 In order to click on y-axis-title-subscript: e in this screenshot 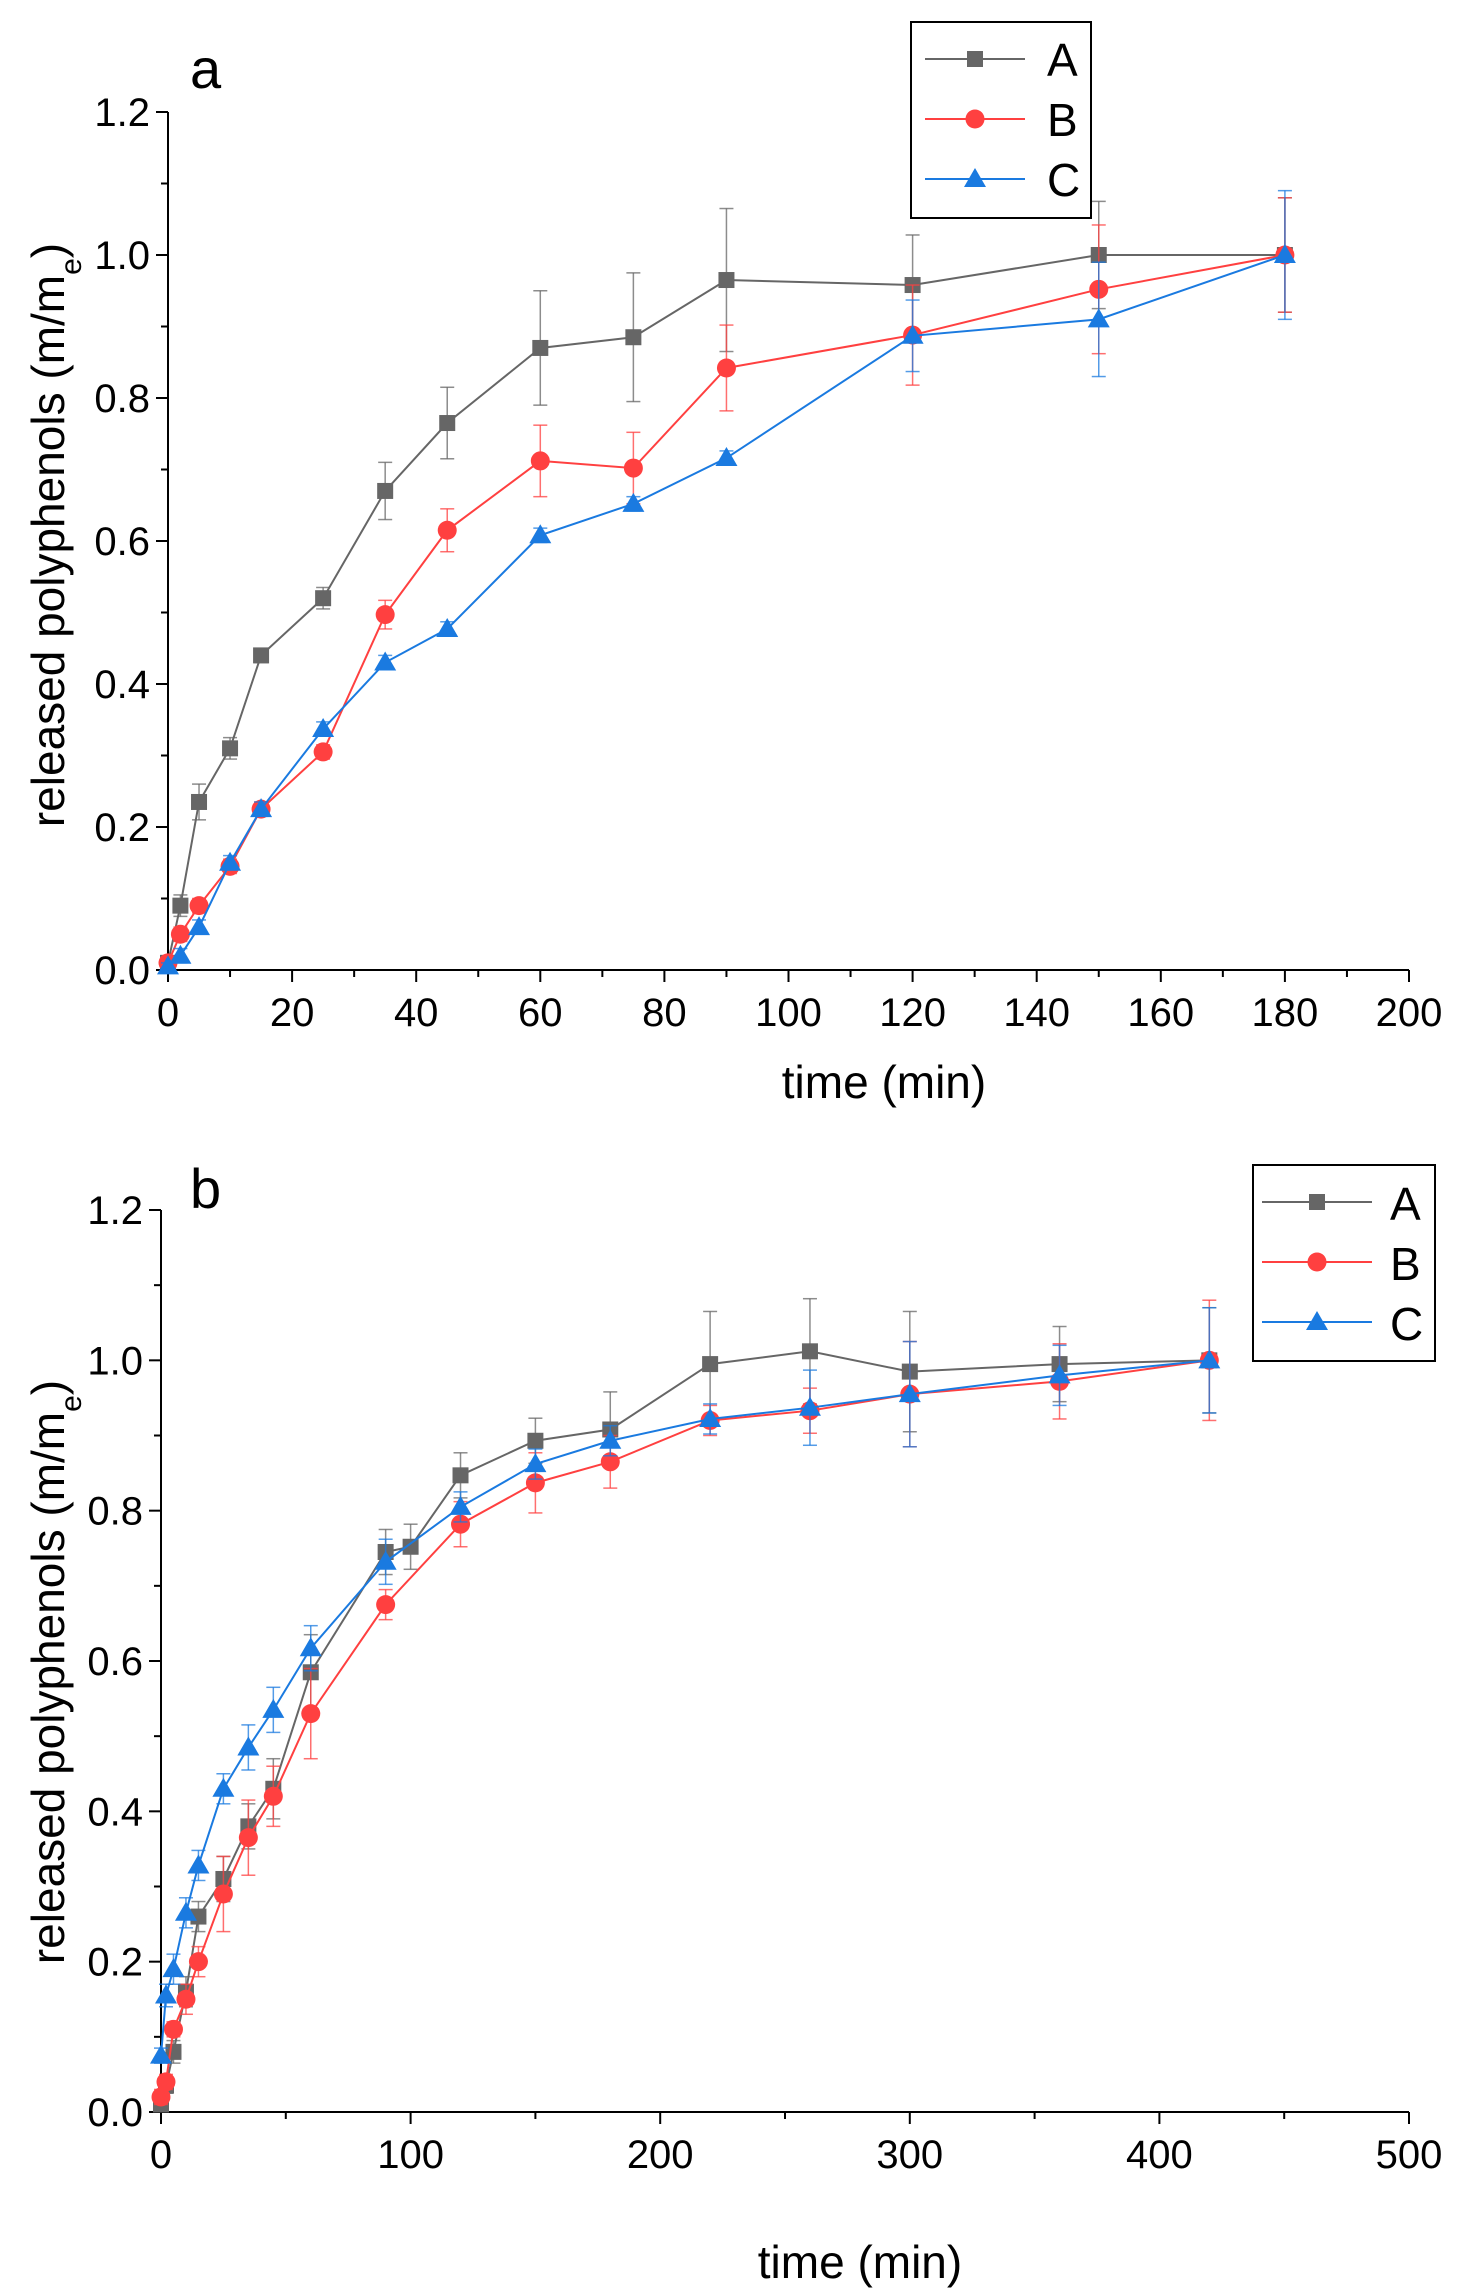, I will do `click(71, 1403)`.